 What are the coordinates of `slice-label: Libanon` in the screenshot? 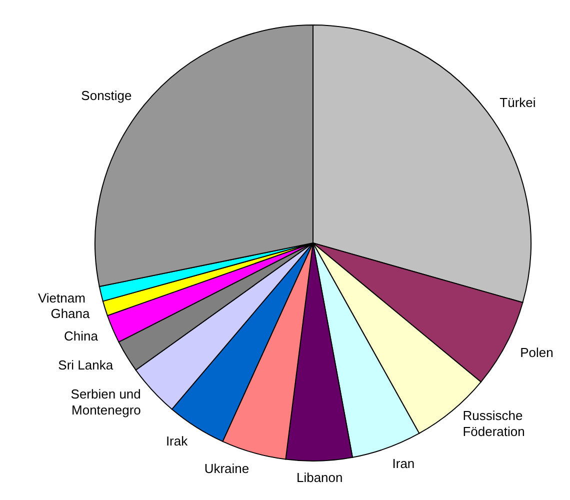 It's located at (319, 476).